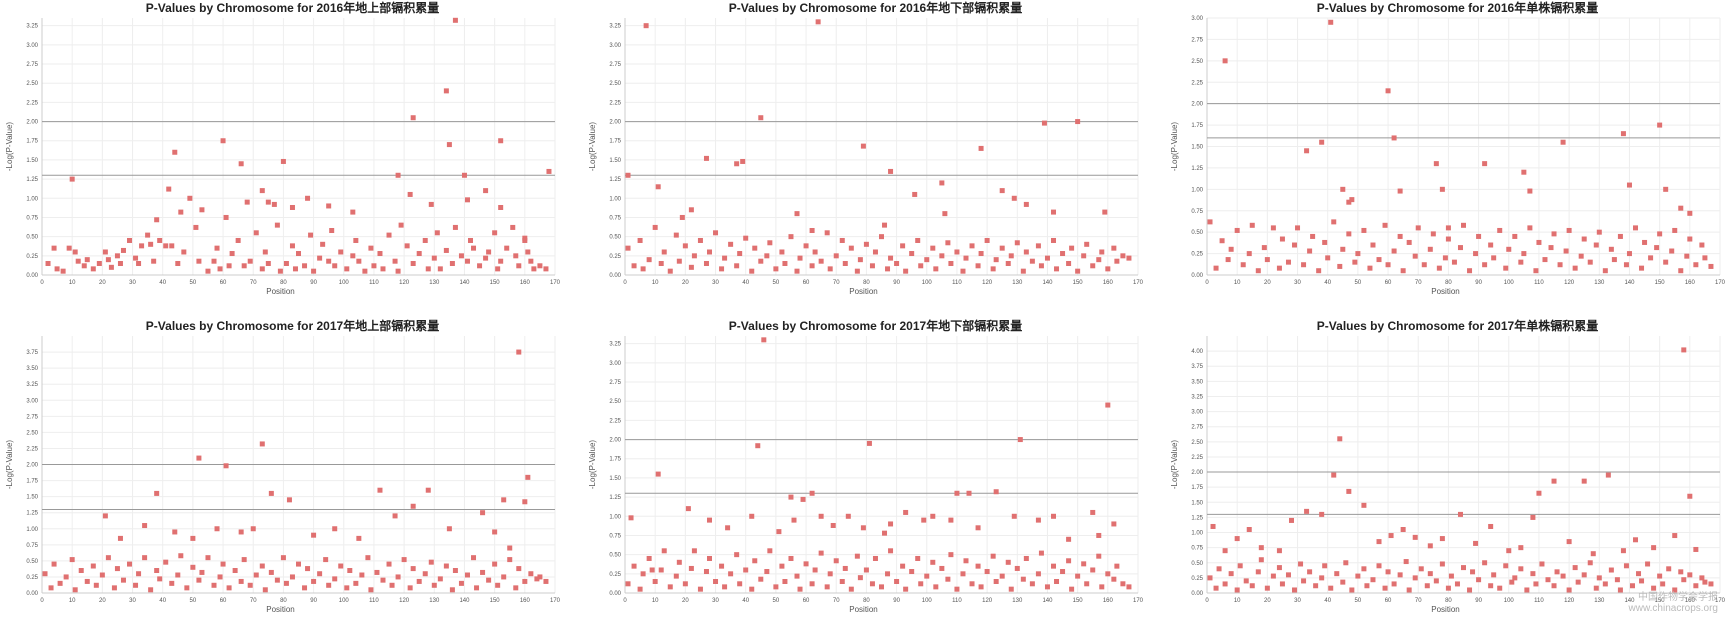 This screenshot has height=618, width=1730. What do you see at coordinates (162, 283) in the screenshot?
I see `x-tick-label: 40` at bounding box center [162, 283].